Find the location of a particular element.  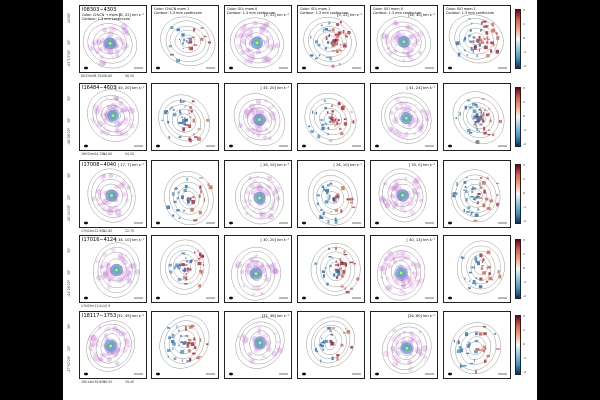

panel-r4-c1: I17016−4124[ 34, 10] km s⁻¹ is located at coordinates (113, 269).